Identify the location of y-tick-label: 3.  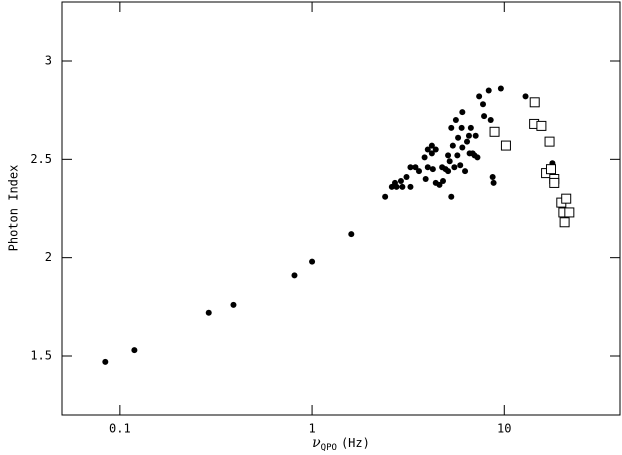
(48, 61).